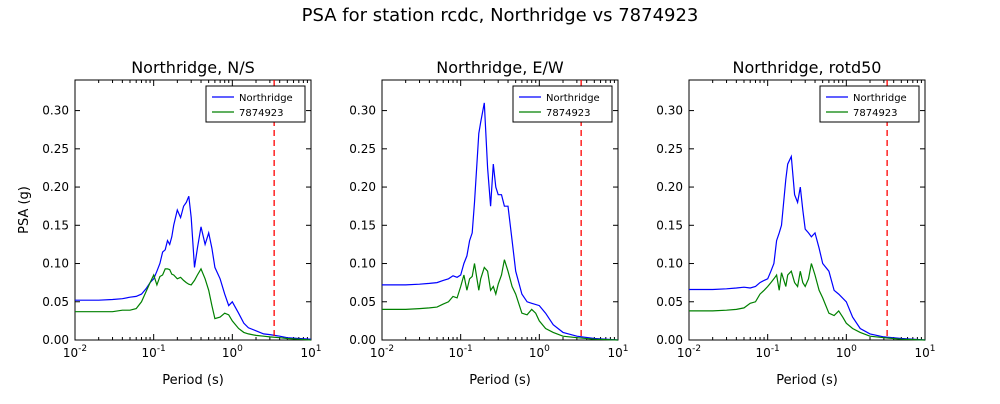 The width and height of the screenshot is (1000, 404). Describe the element at coordinates (193, 67) in the screenshot. I see `chart-title: Northridge, N/S` at that location.